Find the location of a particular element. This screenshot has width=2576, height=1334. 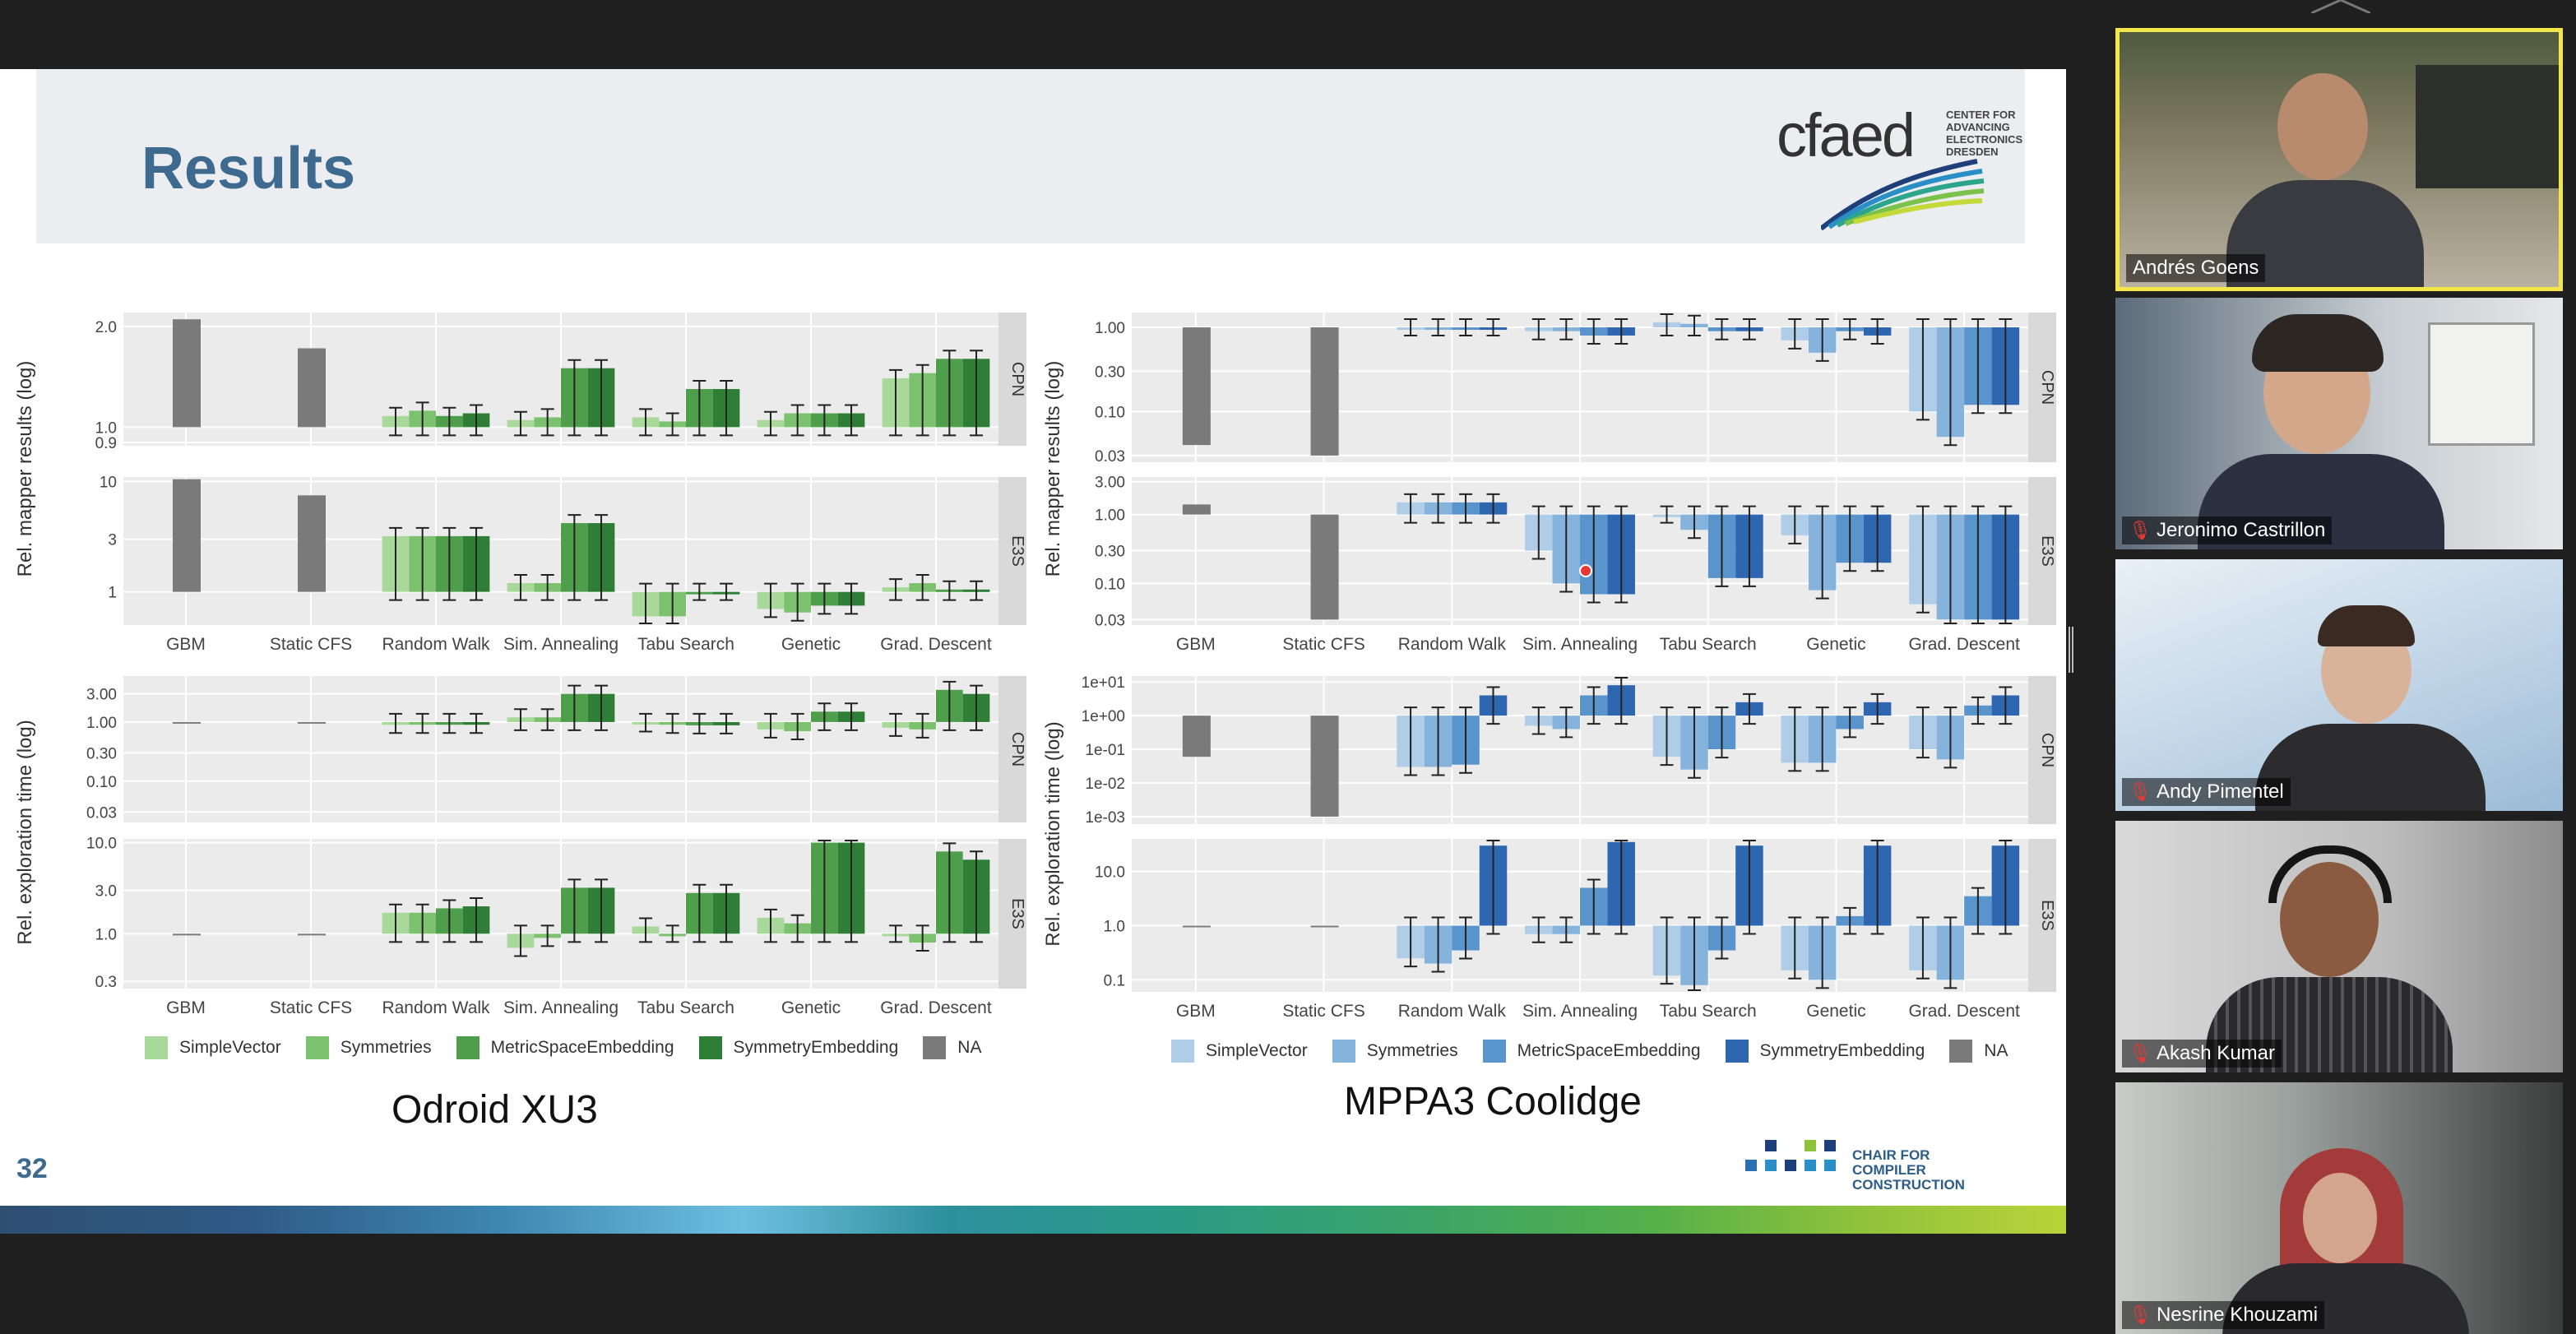

y-tick-label: 3.0 is located at coordinates (106, 891).